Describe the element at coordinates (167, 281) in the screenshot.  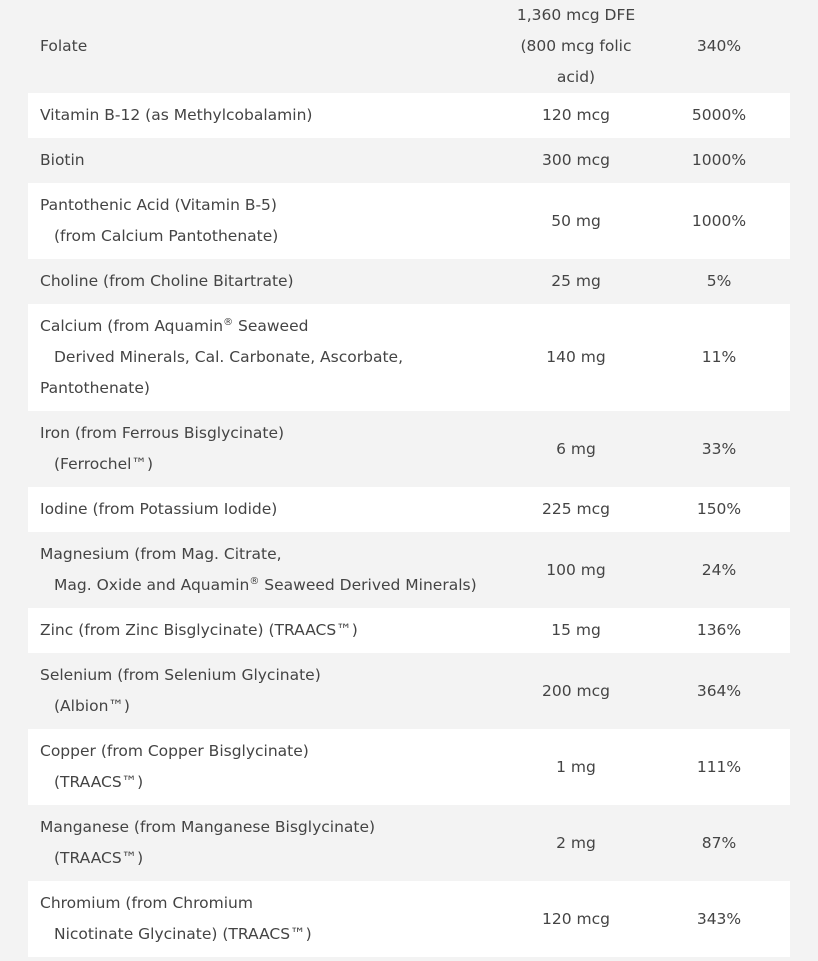
I see `nutrient-name-line: Choline (from Choline Bitartrate)` at that location.